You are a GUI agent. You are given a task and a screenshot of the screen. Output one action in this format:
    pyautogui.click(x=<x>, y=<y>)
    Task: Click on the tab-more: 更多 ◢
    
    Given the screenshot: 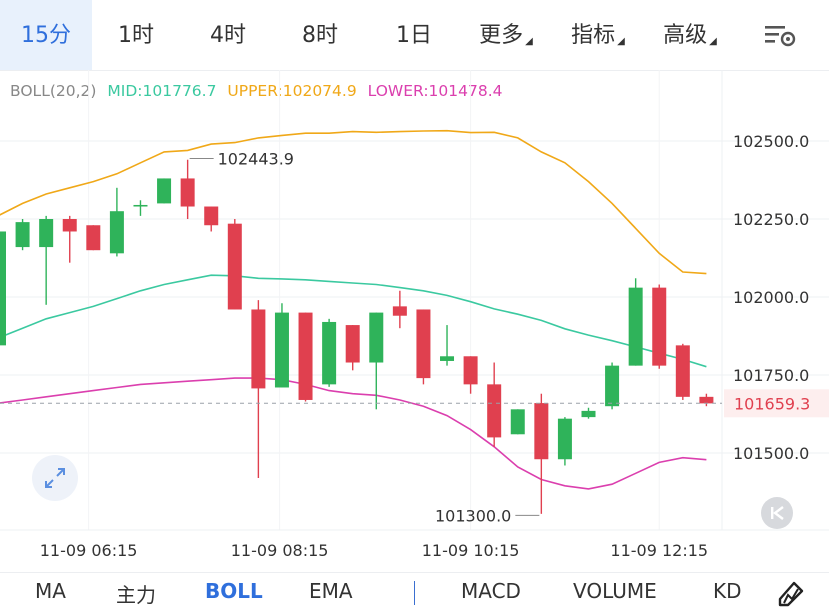 What is the action you would take?
    pyautogui.click(x=506, y=35)
    